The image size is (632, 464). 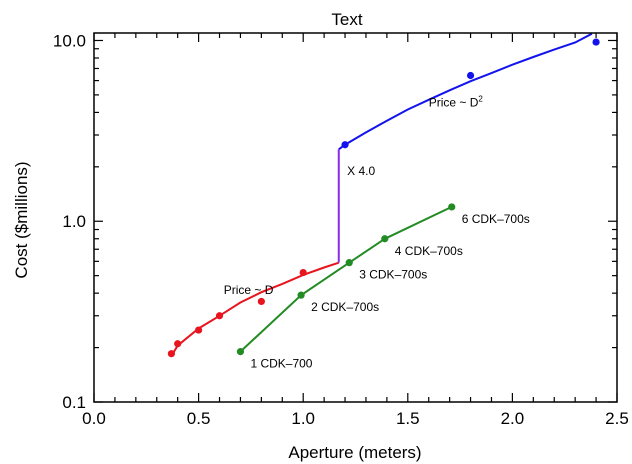 What do you see at coordinates (408, 418) in the screenshot?
I see `x-tick-label: 1.5` at bounding box center [408, 418].